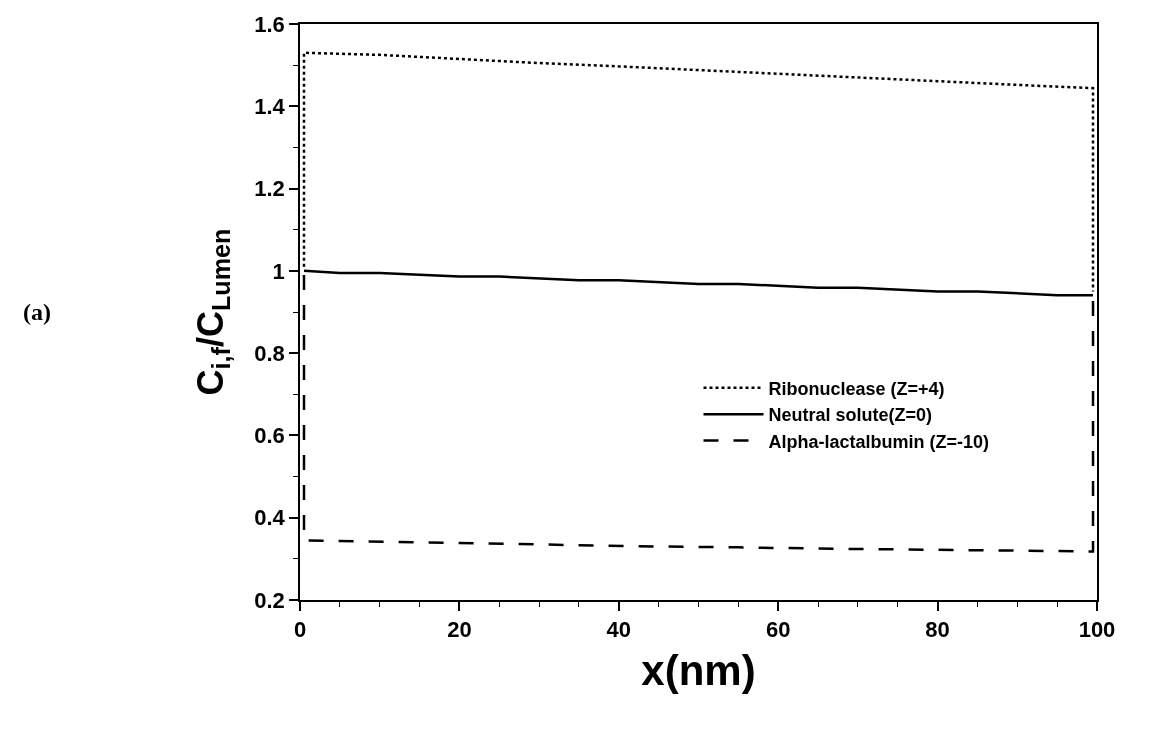  Describe the element at coordinates (698, 670) in the screenshot. I see `x-axis-title: x(nm)` at that location.